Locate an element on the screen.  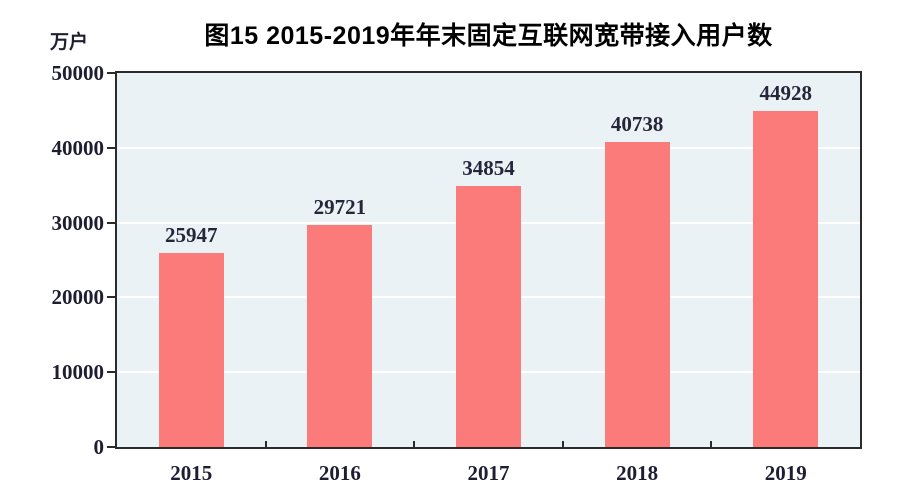
y-tick-label: 0 is located at coordinates (99, 447).